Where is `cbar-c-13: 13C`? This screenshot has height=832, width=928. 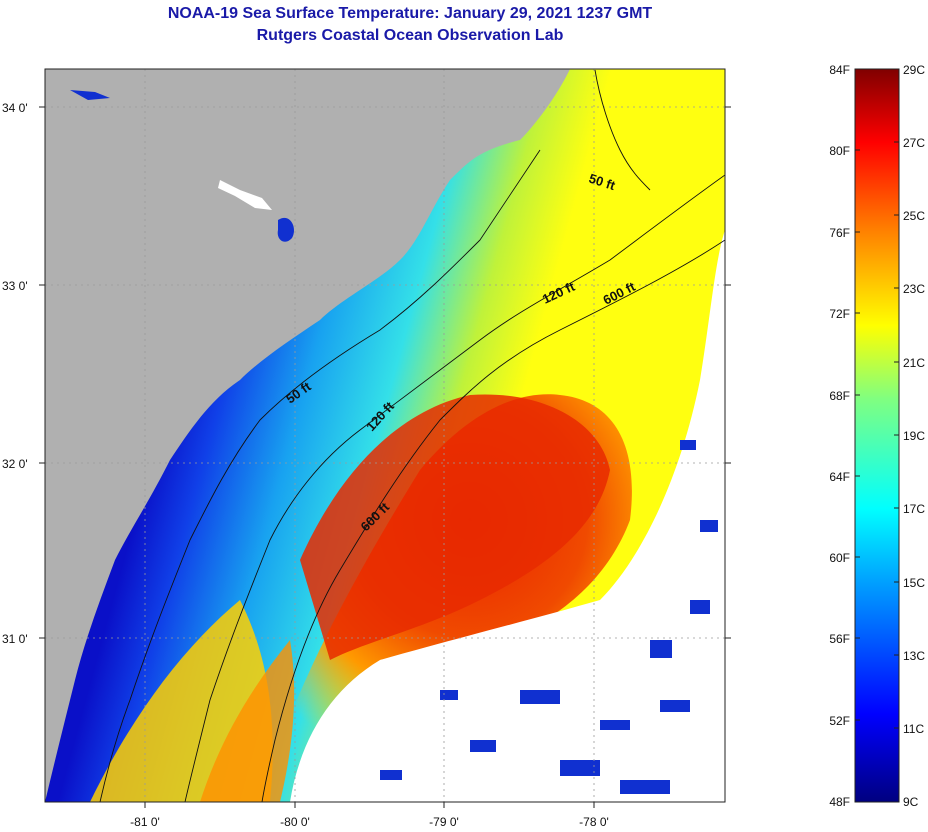 cbar-c-13: 13C is located at coordinates (914, 656).